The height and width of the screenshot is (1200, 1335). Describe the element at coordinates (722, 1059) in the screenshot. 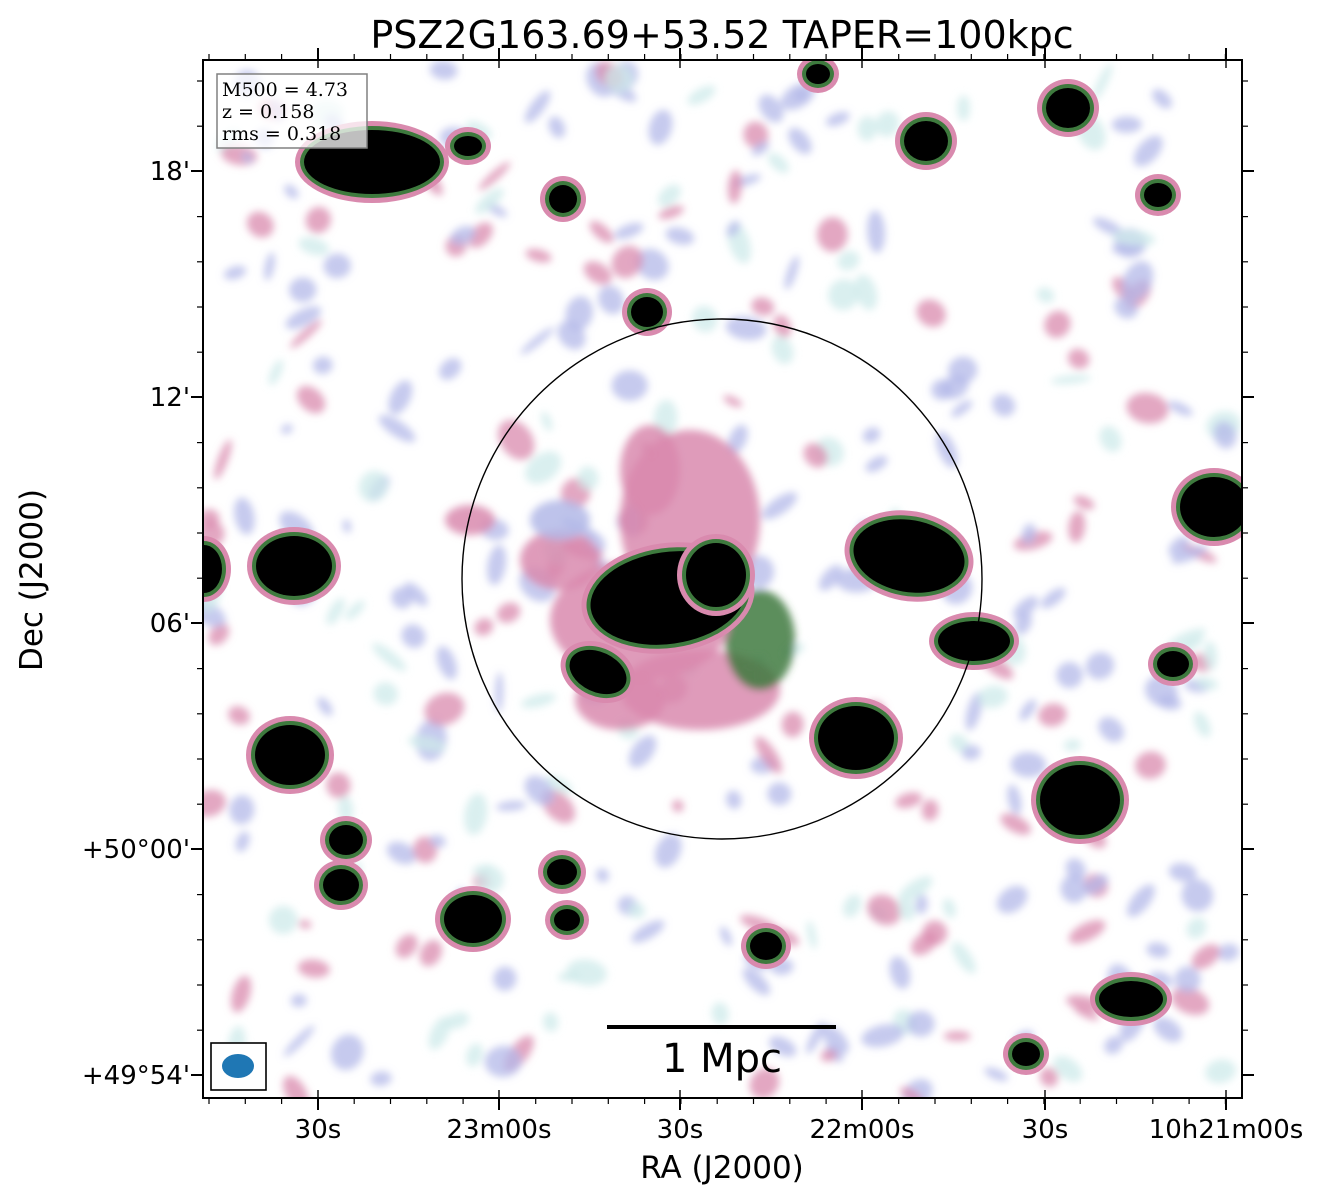

I see `scale-bar-label: 1 Mpc` at that location.